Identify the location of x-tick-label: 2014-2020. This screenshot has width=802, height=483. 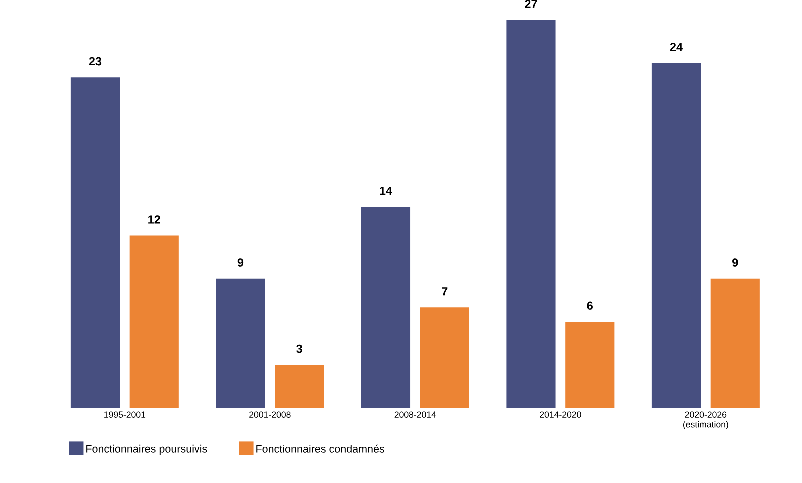
(561, 415).